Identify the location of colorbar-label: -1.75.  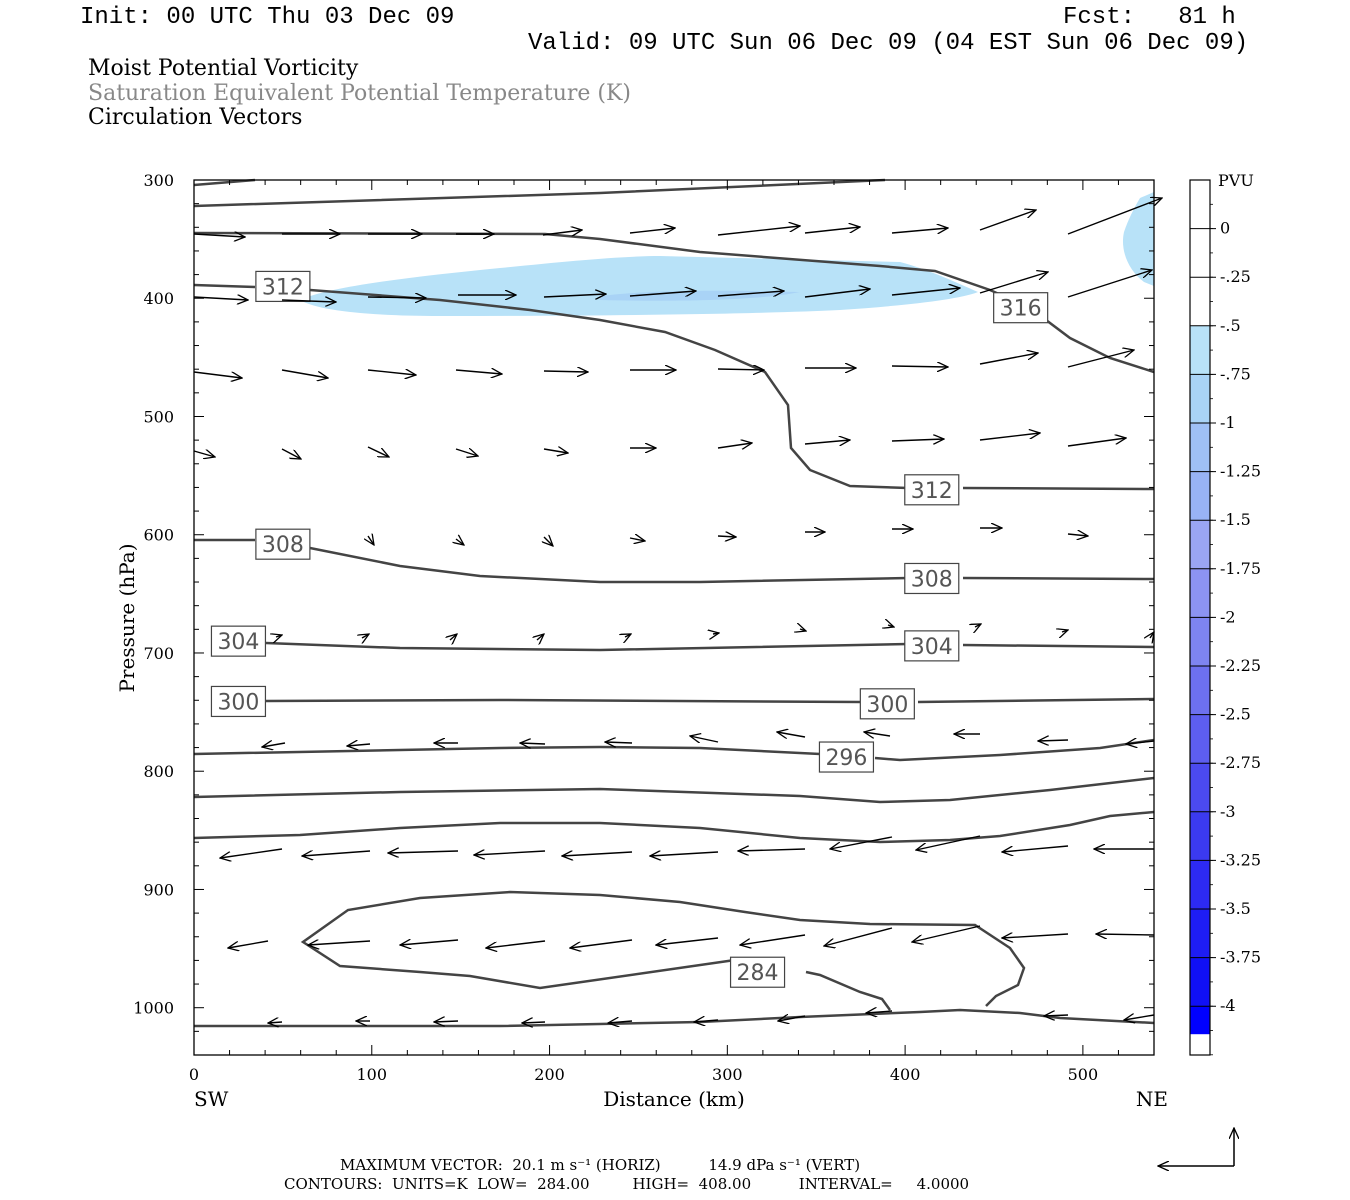
(1240, 568).